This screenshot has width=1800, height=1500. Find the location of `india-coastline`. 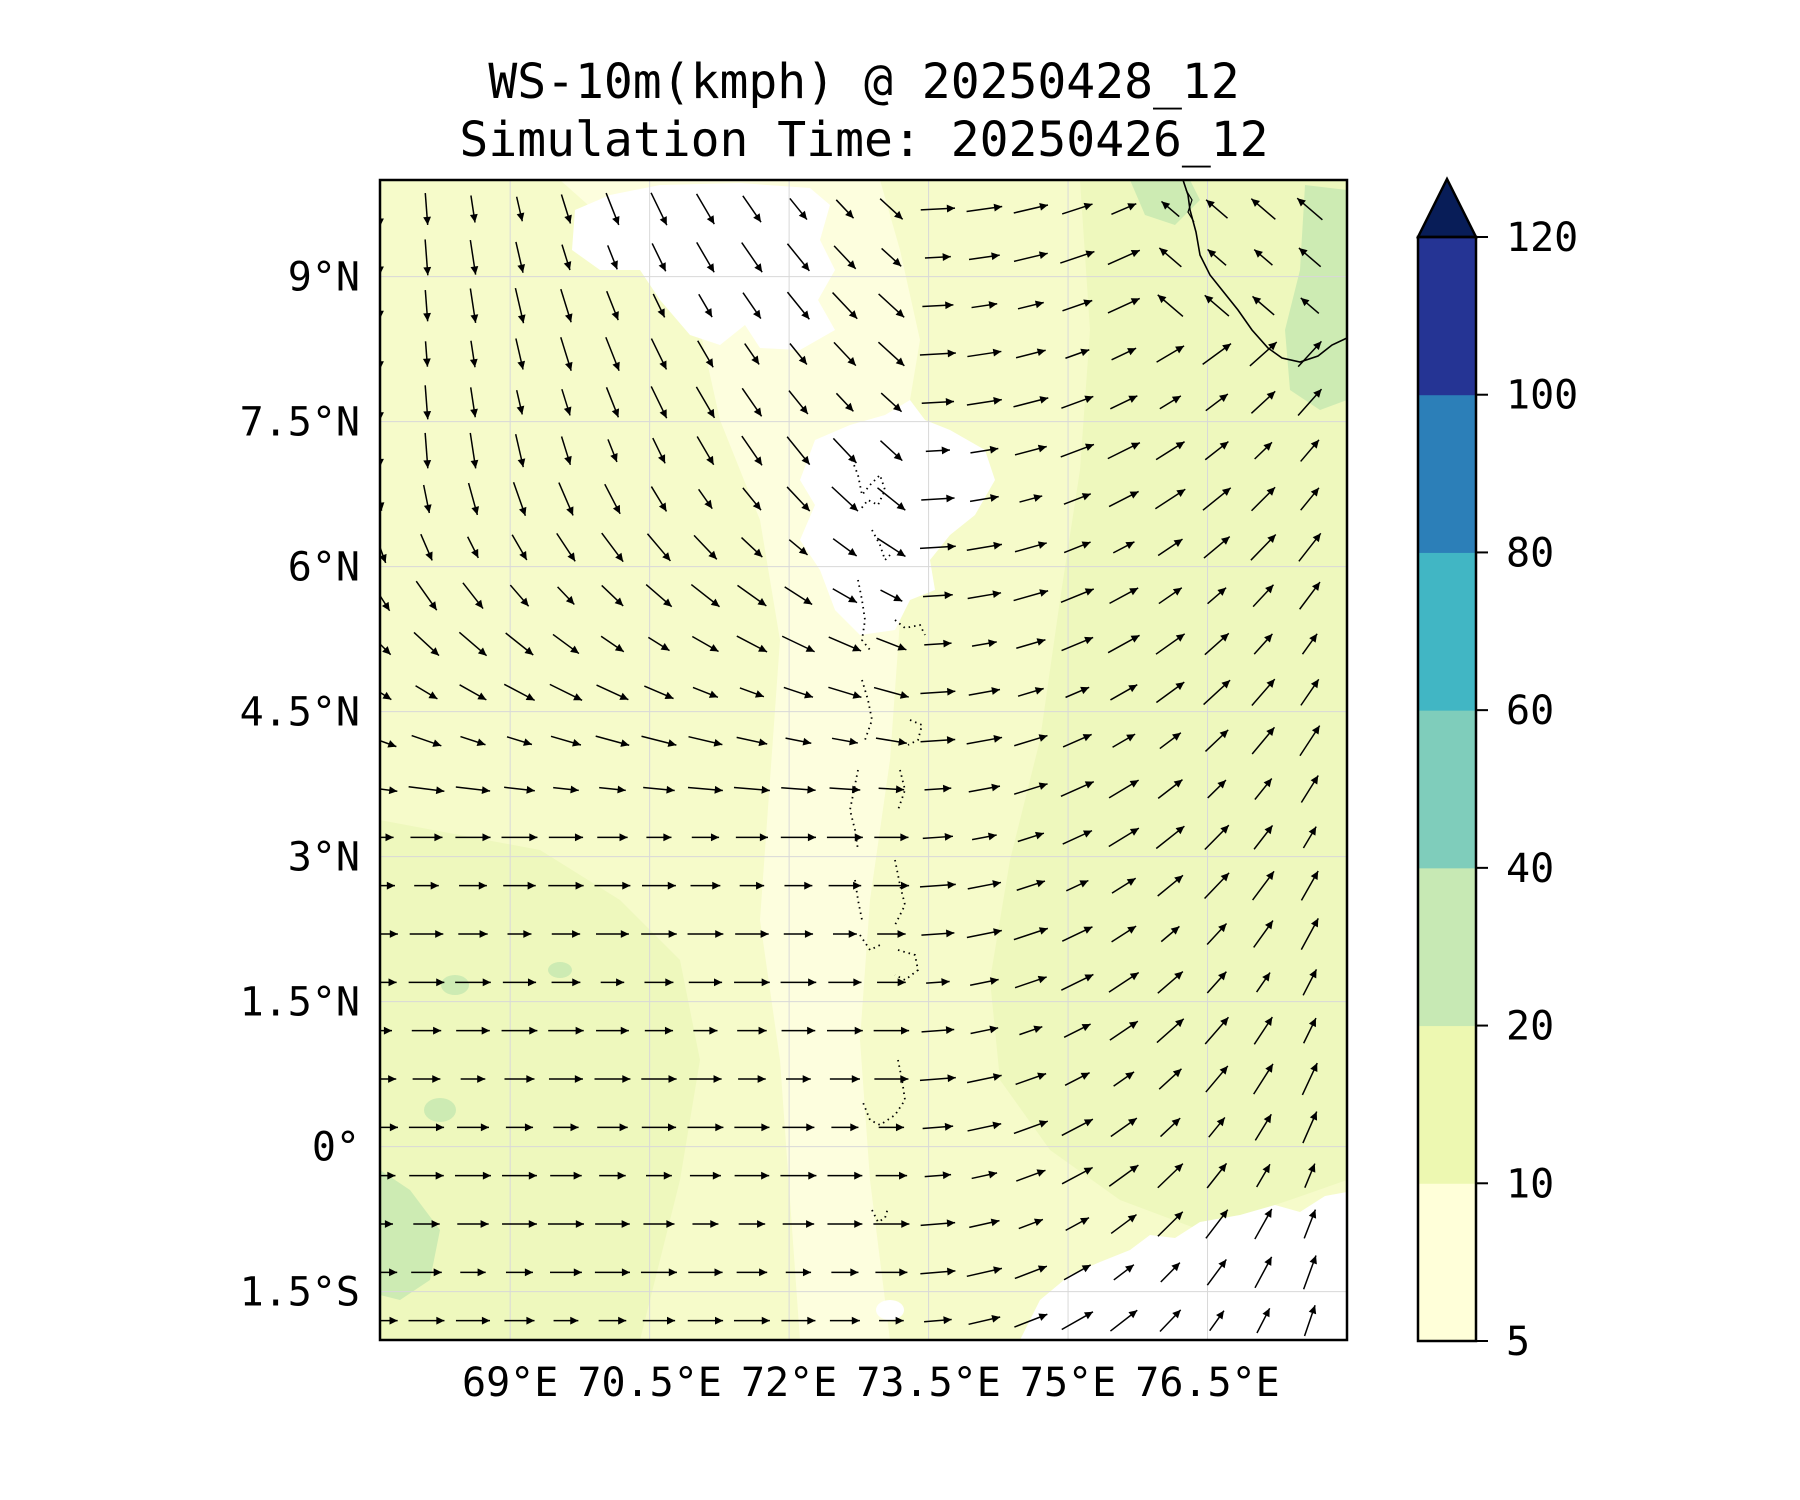

india-coastline is located at coordinates (1264, 271).